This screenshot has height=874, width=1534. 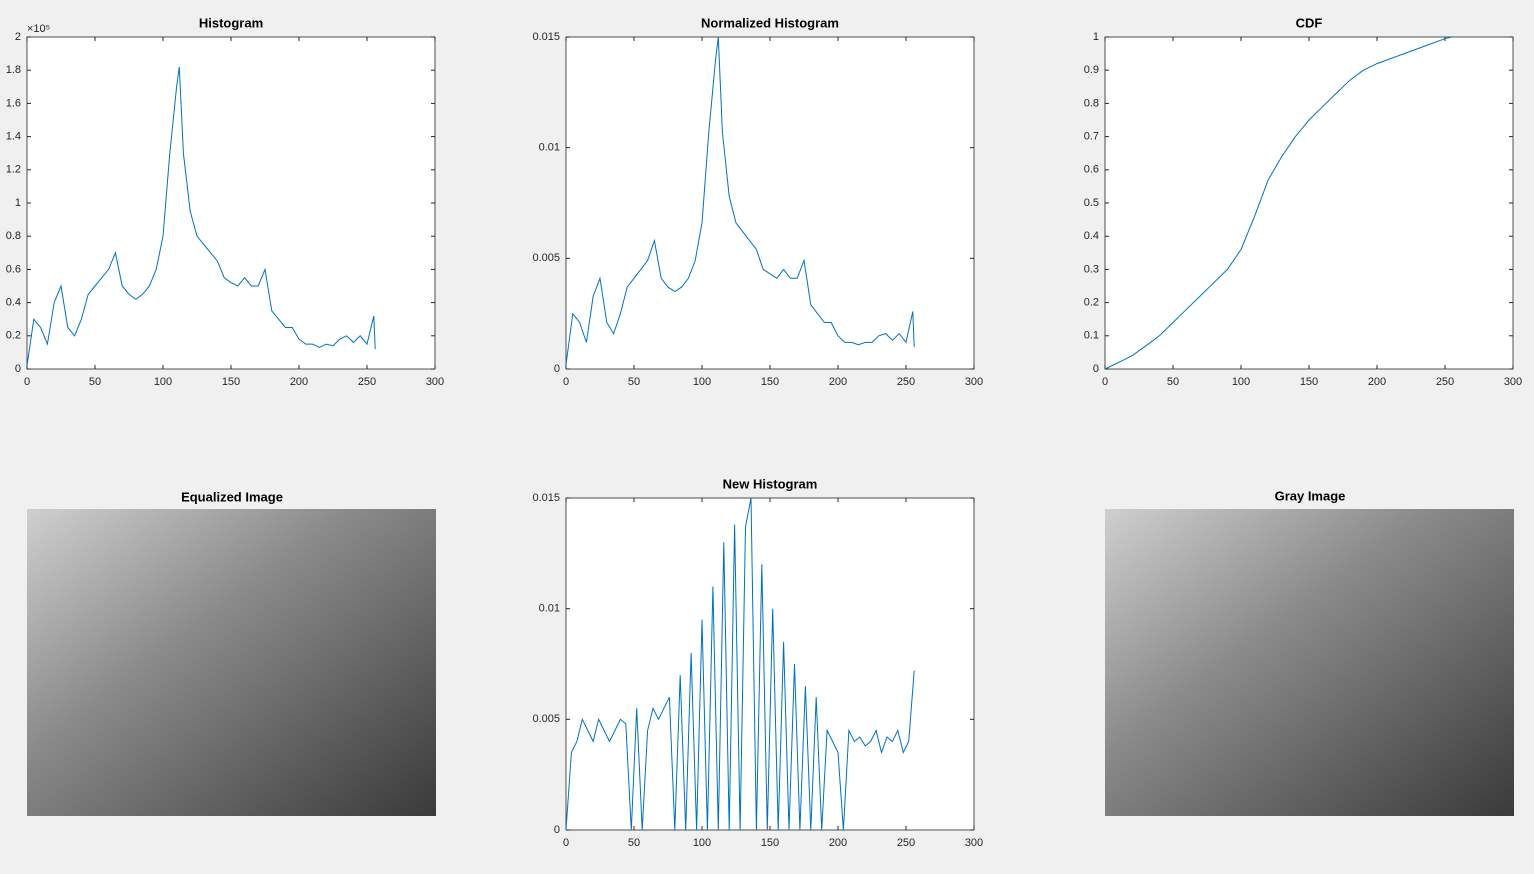 What do you see at coordinates (231, 662) in the screenshot?
I see `equalized-image` at bounding box center [231, 662].